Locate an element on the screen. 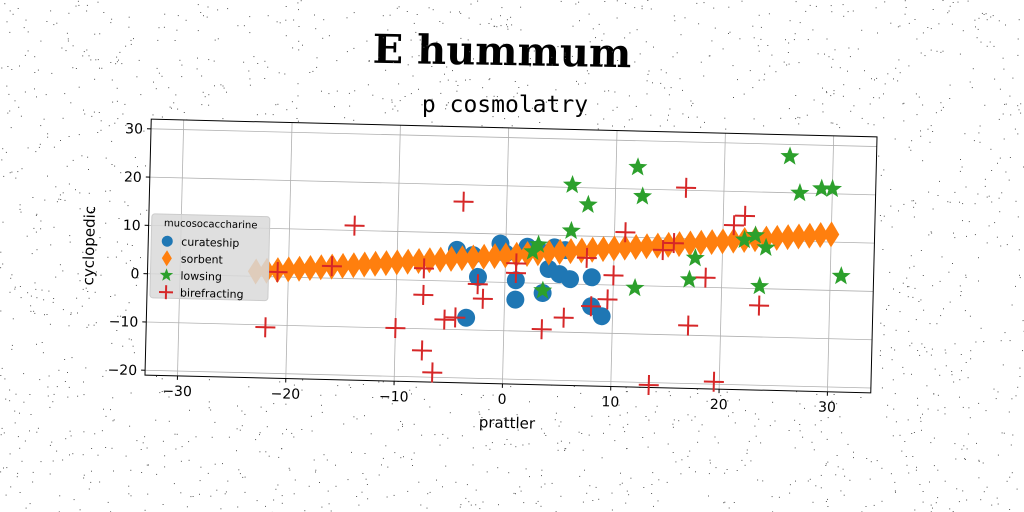  y-tick-label: −10 is located at coordinates (124, 322).